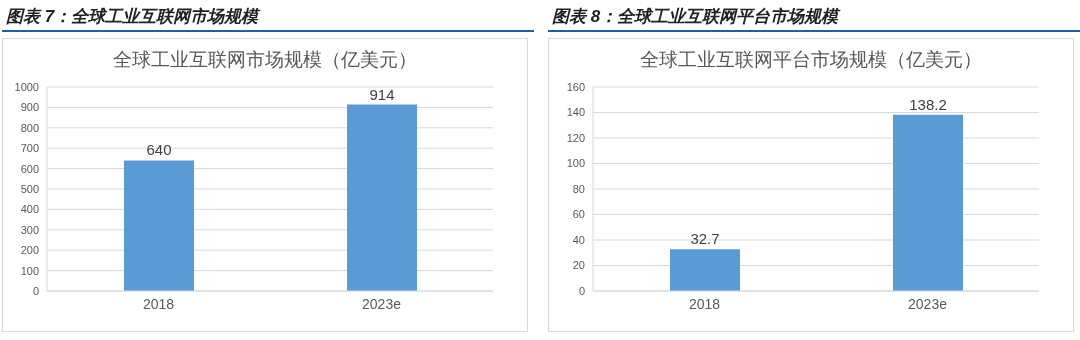 This screenshot has height=340, width=1080. Describe the element at coordinates (382, 94) in the screenshot. I see `data-label: 914` at that location.